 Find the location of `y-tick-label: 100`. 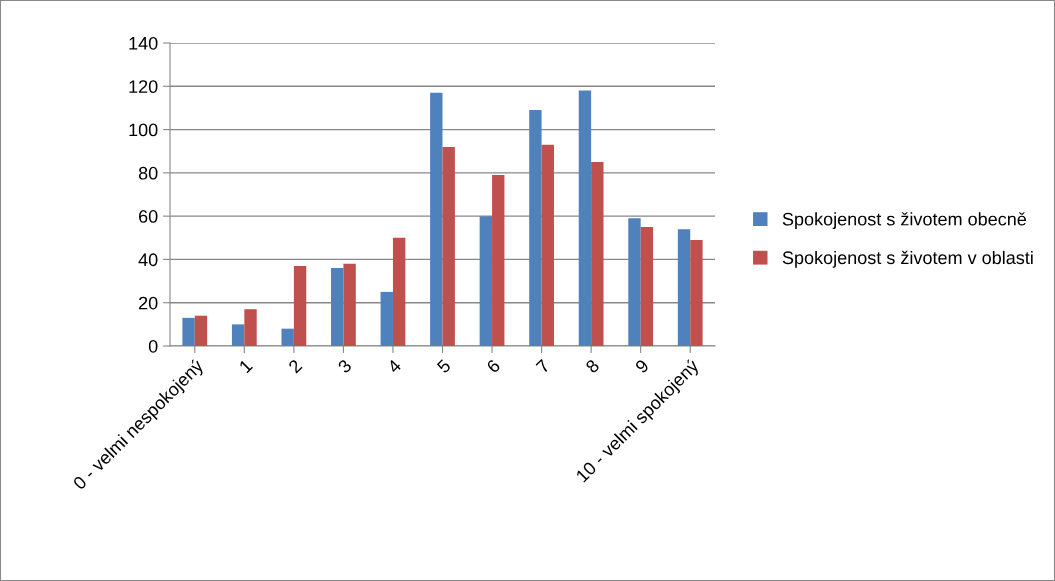

y-tick-label: 100 is located at coordinates (143, 130).